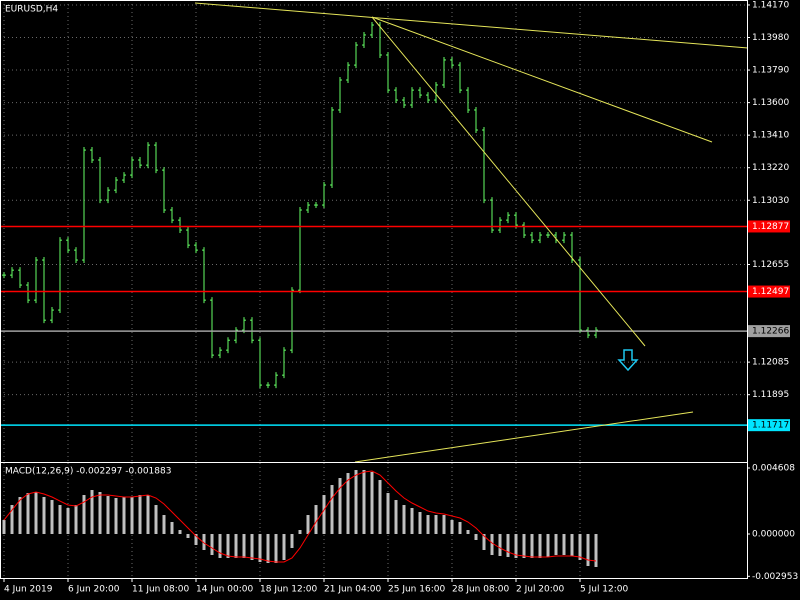 The height and width of the screenshot is (600, 800). Describe the element at coordinates (770, 71) in the screenshot. I see `y-tick-label: 1.13790` at that location.